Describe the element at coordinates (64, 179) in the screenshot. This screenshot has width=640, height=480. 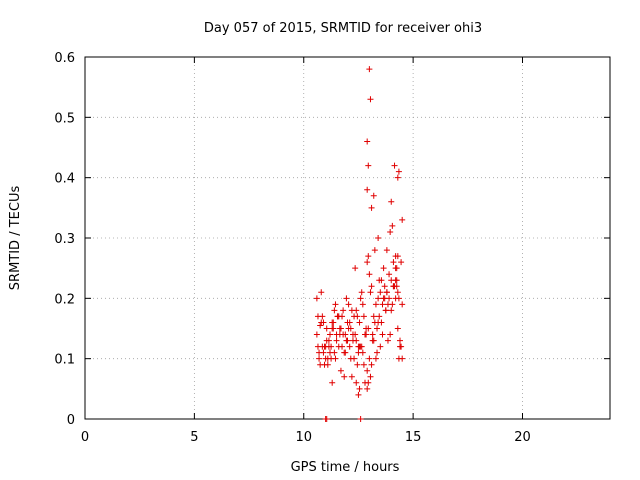
I see `y-tick-label: 0.4` at that location.